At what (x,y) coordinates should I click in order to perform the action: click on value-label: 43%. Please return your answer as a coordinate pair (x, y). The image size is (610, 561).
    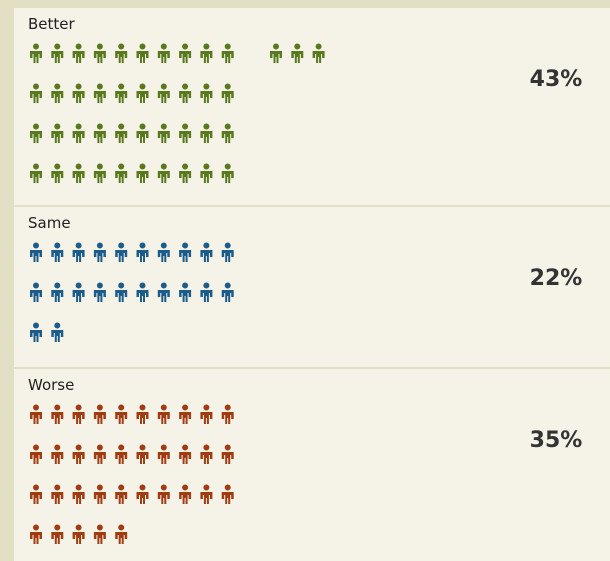
    Looking at the image, I should click on (556, 79).